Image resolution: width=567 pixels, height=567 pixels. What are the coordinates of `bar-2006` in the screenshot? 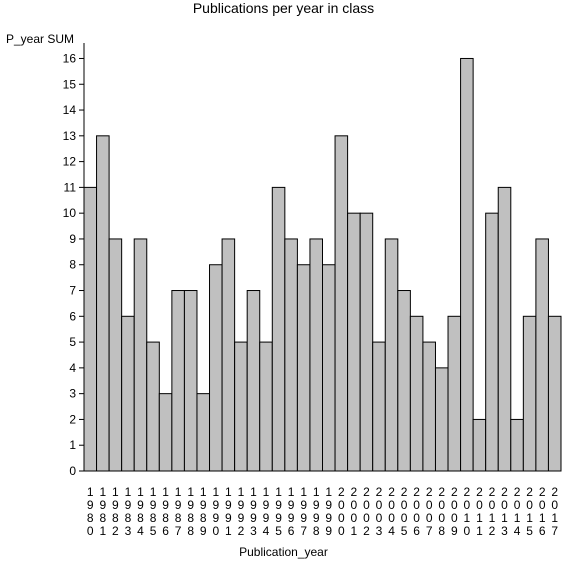 It's located at (416, 393).